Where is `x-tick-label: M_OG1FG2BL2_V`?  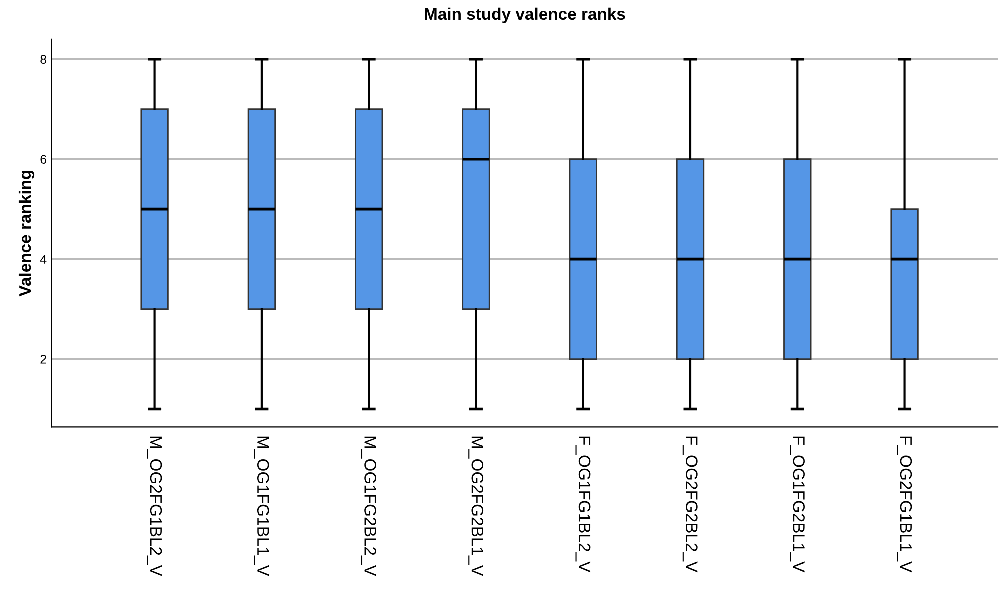
x-tick-label: M_OG1FG2BL2_V is located at coordinates (368, 506).